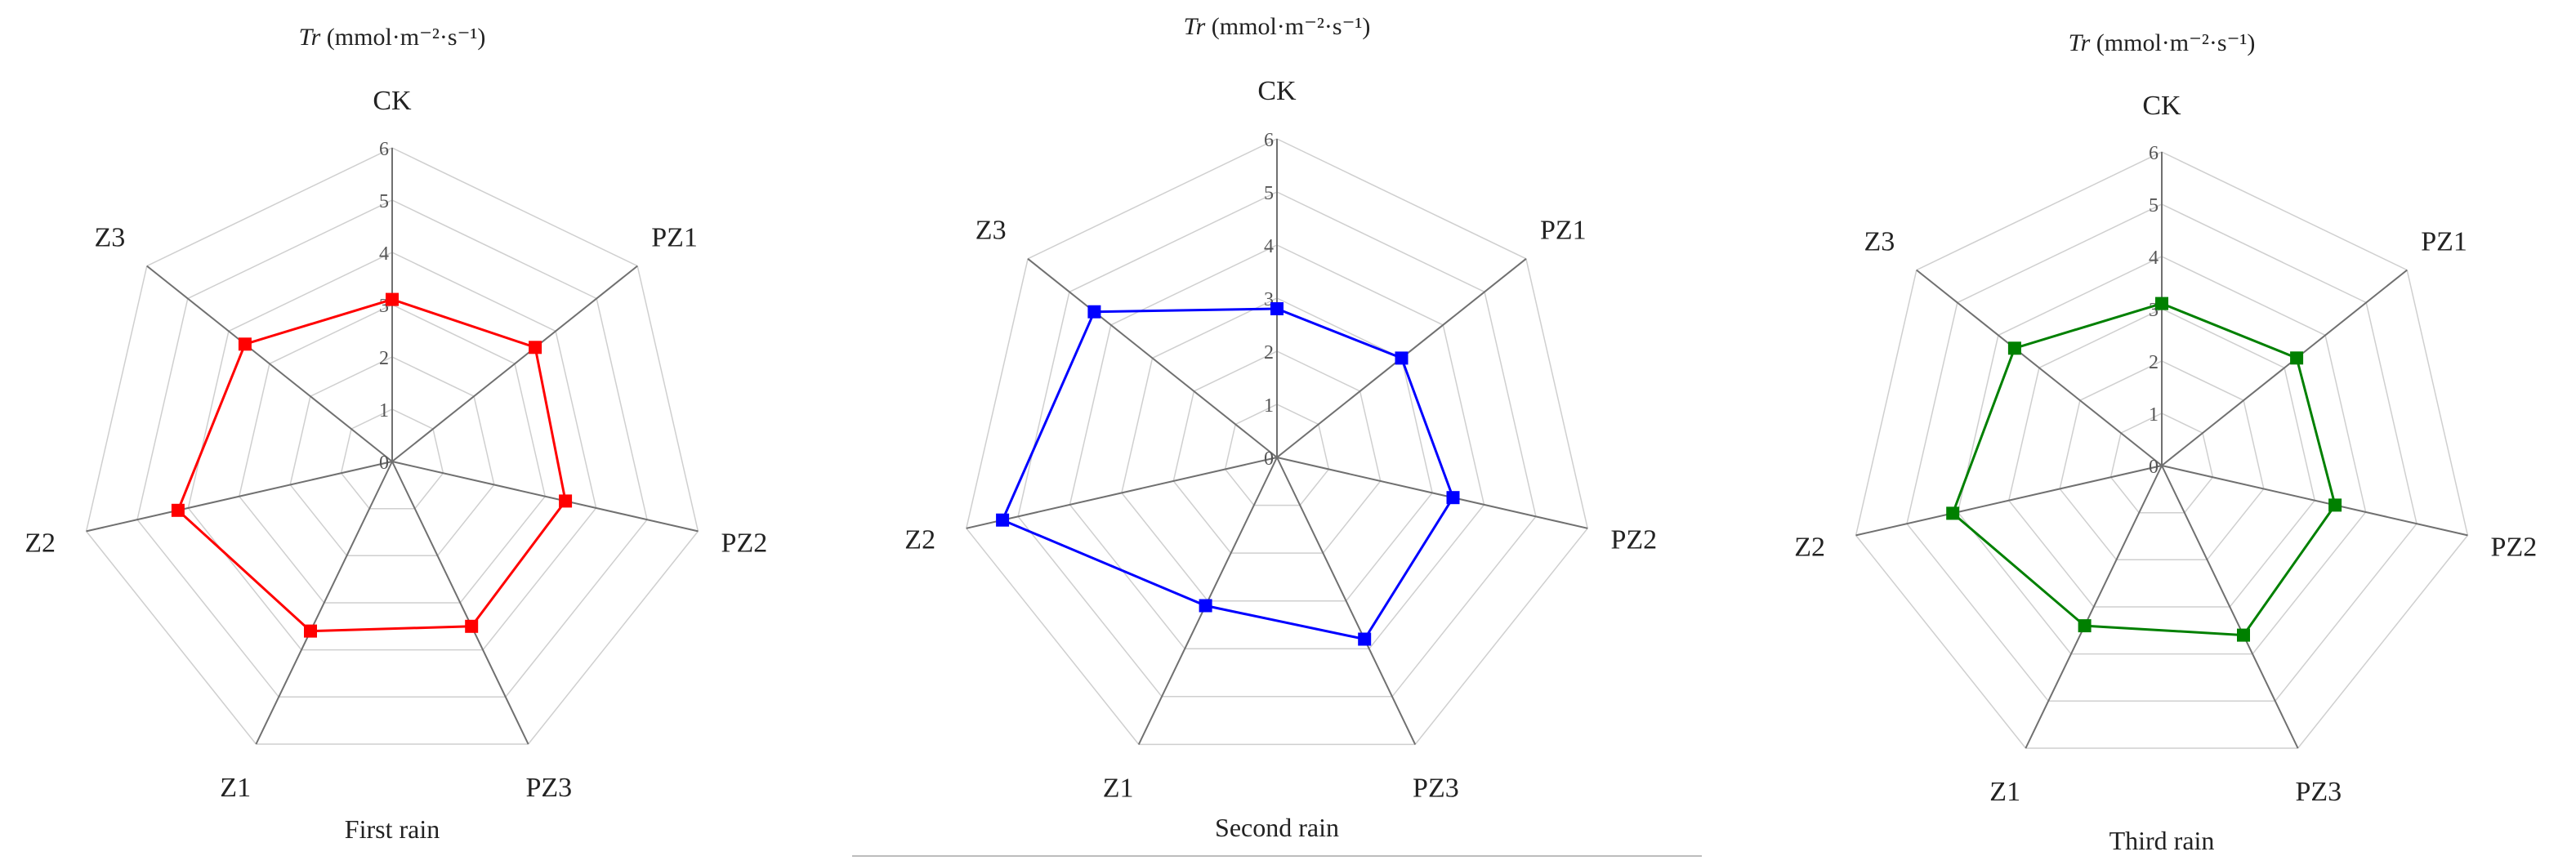 The image size is (2576, 865). Describe the element at coordinates (2162, 840) in the screenshot. I see `panel-caption: Third rain` at that location.